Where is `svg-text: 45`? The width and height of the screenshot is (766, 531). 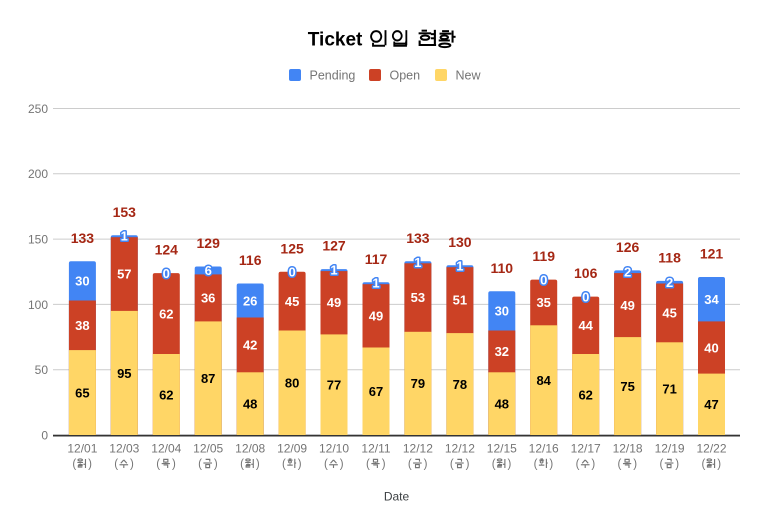
svg-text: 45 is located at coordinates (669, 313).